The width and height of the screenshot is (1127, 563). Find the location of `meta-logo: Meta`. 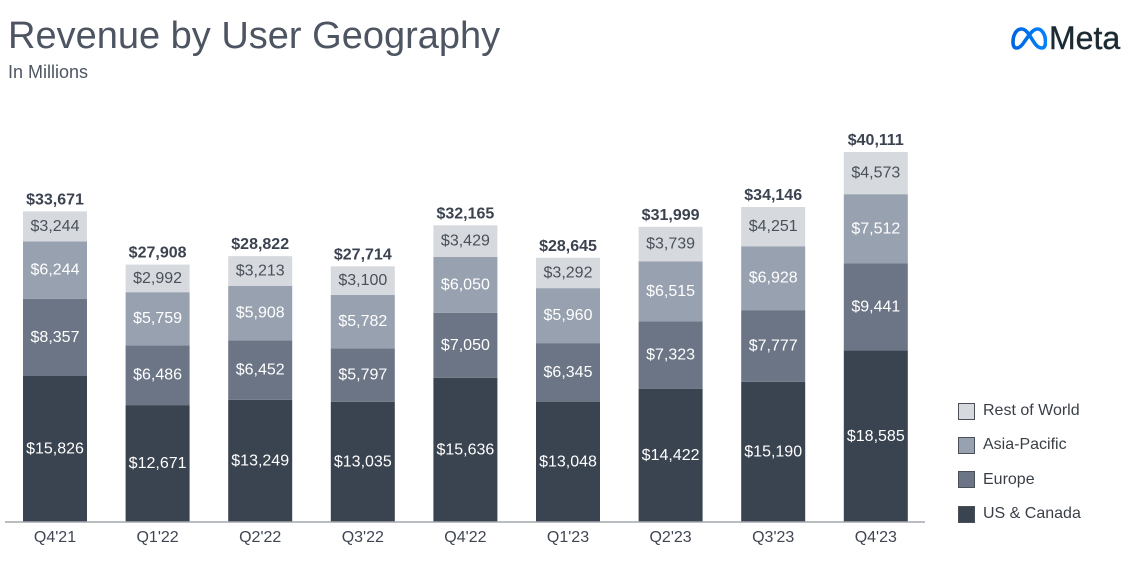

meta-logo: Meta is located at coordinates (1066, 39).